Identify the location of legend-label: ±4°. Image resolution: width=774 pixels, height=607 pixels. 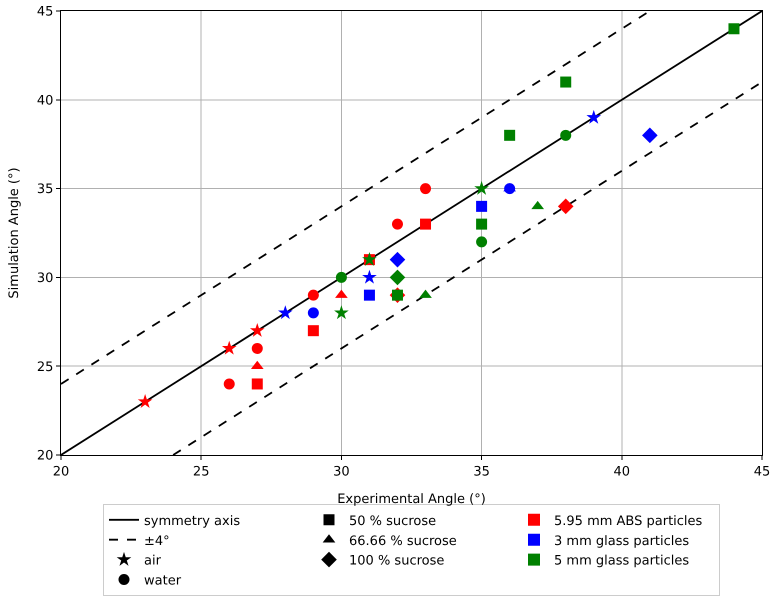
(157, 541).